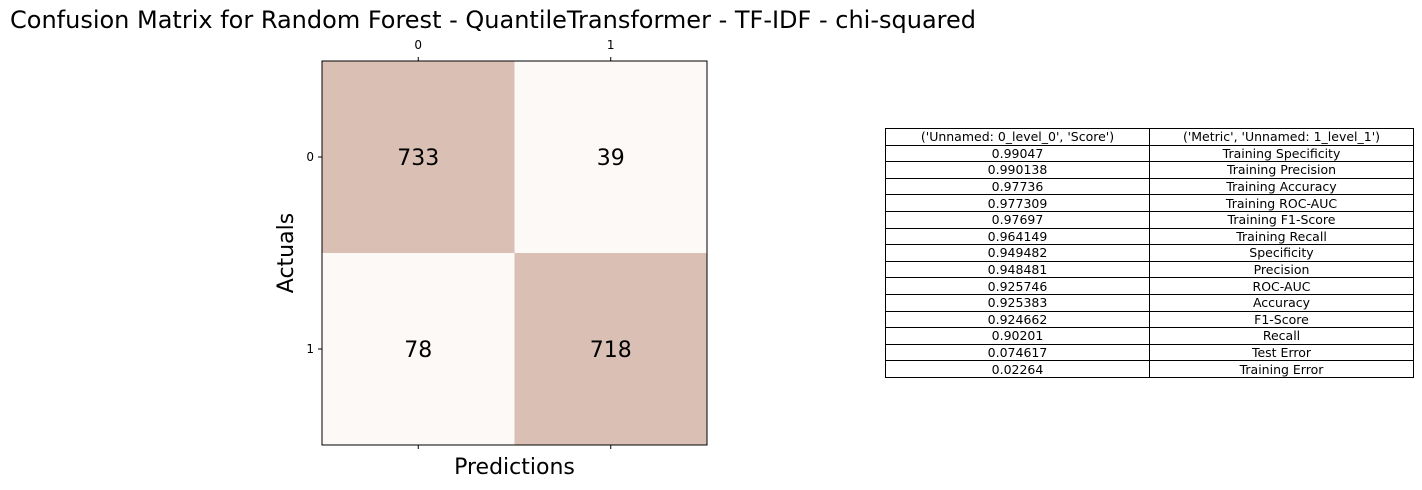 The height and width of the screenshot is (490, 1422). Describe the element at coordinates (1017, 336) in the screenshot. I see `score-cell: 0.90201` at that location.